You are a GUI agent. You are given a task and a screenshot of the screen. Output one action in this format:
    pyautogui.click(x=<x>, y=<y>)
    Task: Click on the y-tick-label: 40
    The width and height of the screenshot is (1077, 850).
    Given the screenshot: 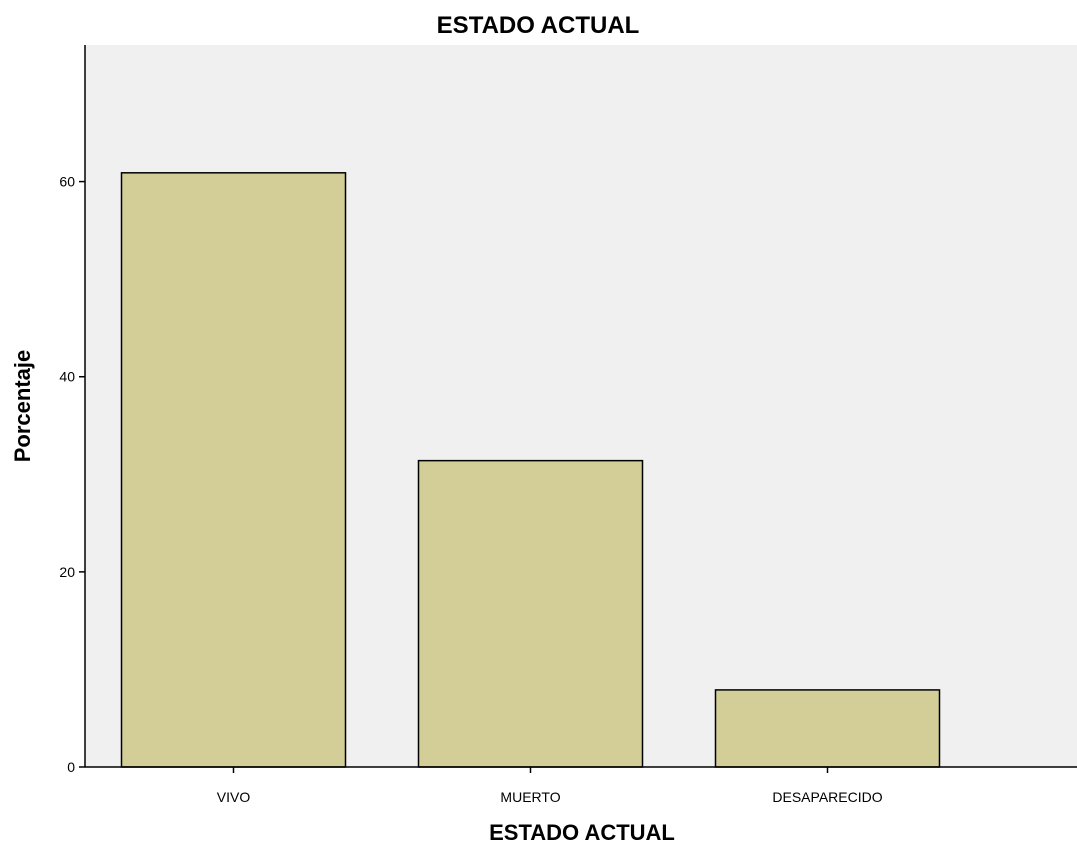 What is the action you would take?
    pyautogui.click(x=67, y=377)
    